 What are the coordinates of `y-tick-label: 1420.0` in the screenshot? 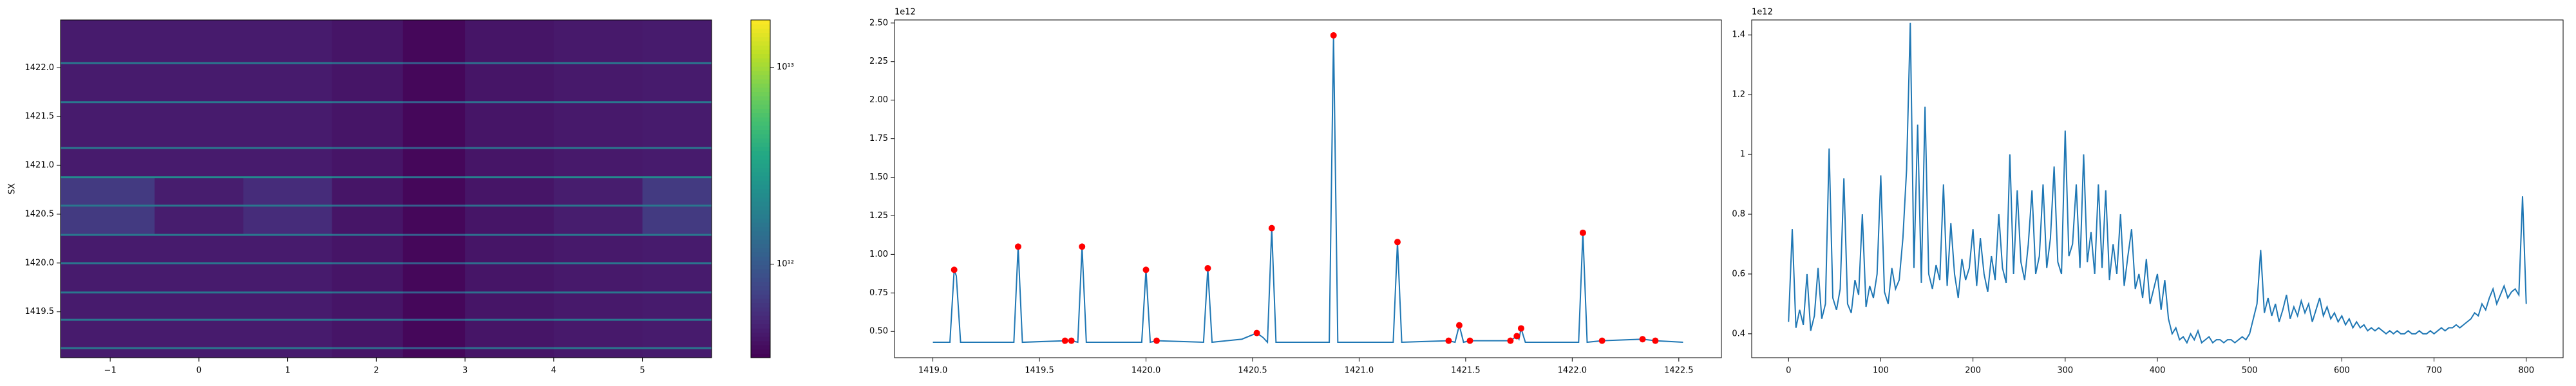 It's located at (40, 263).